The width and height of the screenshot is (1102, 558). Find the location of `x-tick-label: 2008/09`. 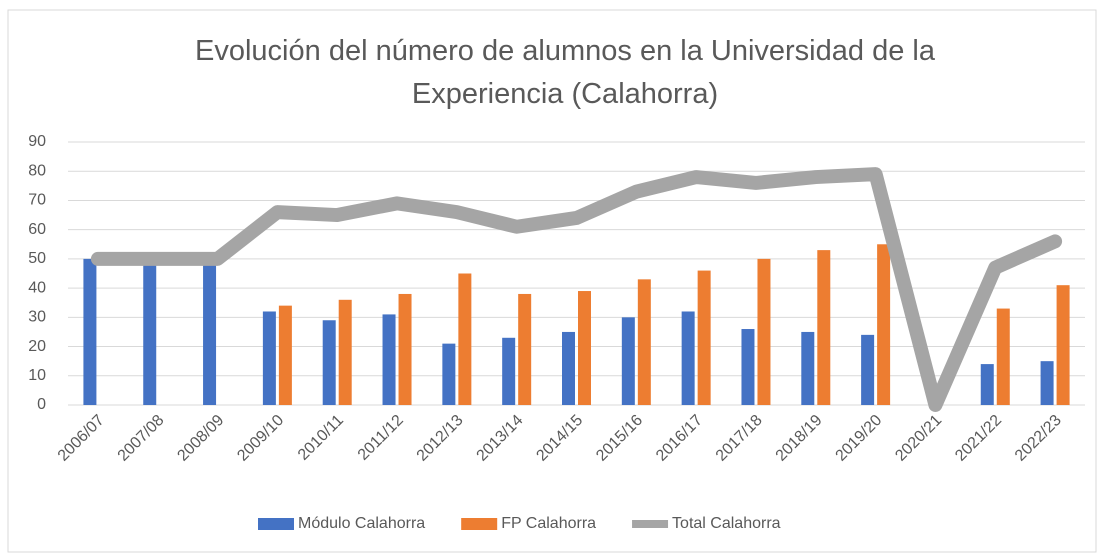

x-tick-label: 2008/09 is located at coordinates (200, 438).